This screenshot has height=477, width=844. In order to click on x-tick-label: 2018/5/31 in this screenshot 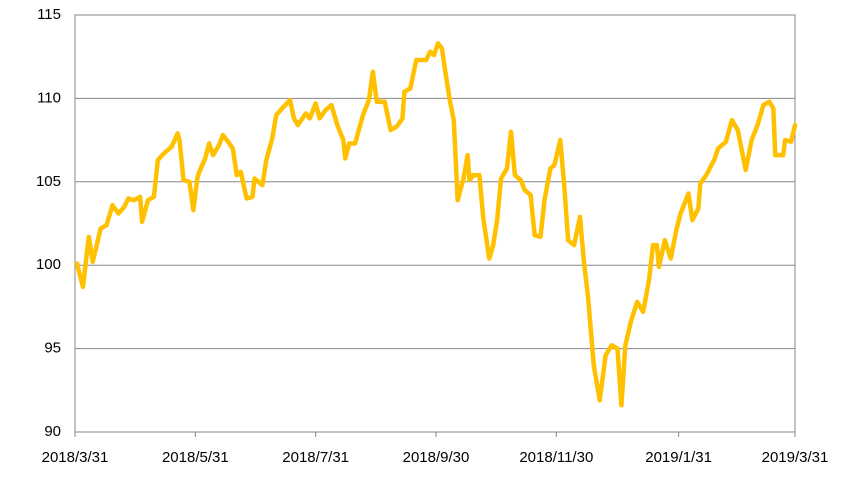, I will do `click(195, 457)`.